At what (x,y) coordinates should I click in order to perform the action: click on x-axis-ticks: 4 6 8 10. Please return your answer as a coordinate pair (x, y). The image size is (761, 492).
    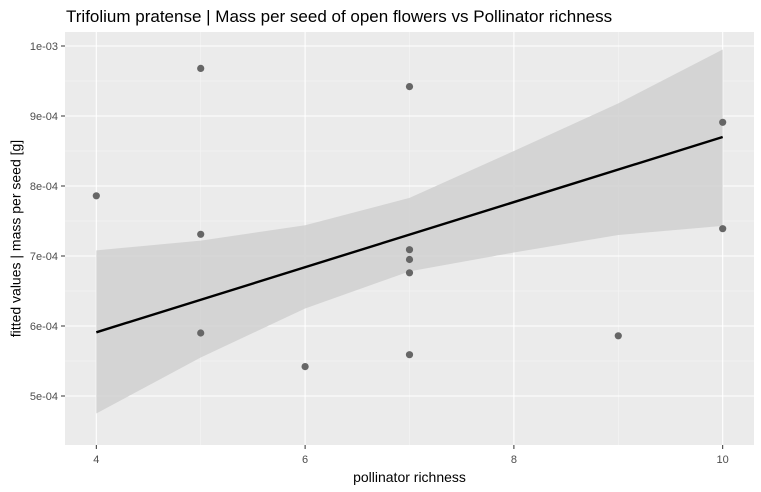
    Looking at the image, I should click on (411, 455).